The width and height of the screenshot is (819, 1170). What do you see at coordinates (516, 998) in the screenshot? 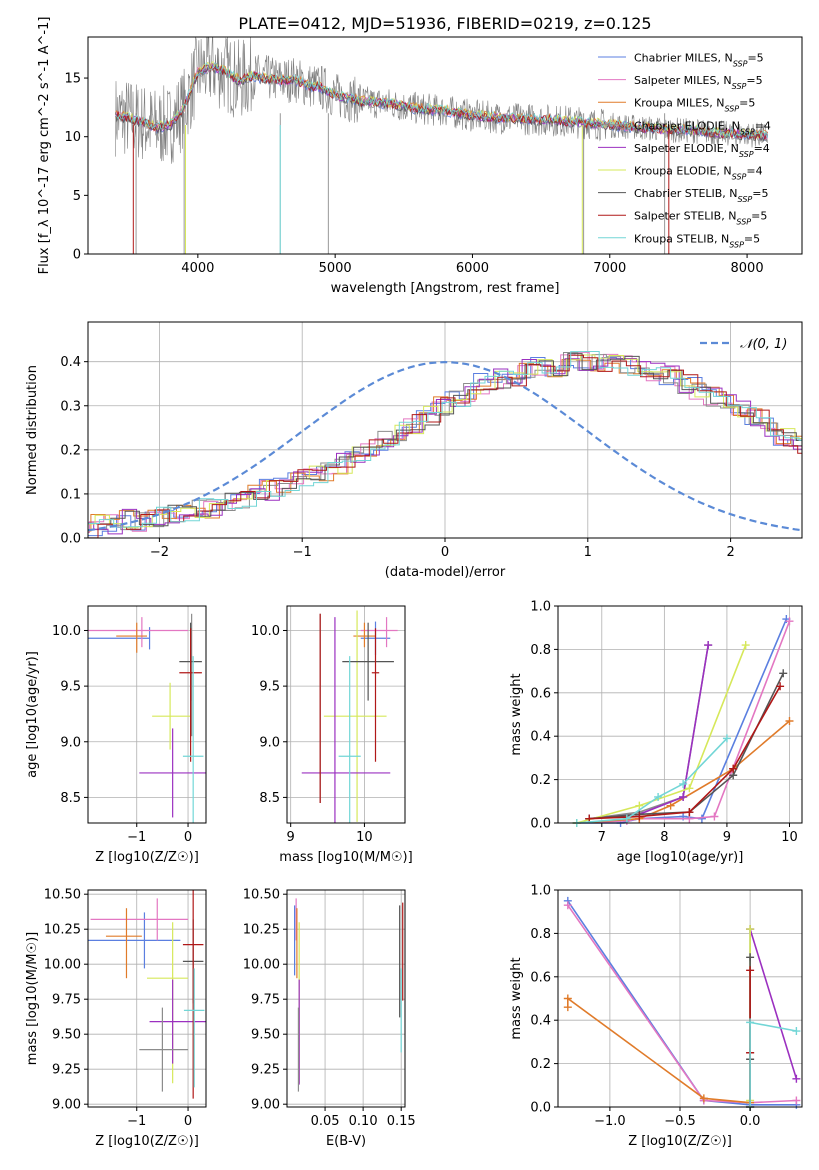
I see `y-axis-label: mass weight` at bounding box center [516, 998].